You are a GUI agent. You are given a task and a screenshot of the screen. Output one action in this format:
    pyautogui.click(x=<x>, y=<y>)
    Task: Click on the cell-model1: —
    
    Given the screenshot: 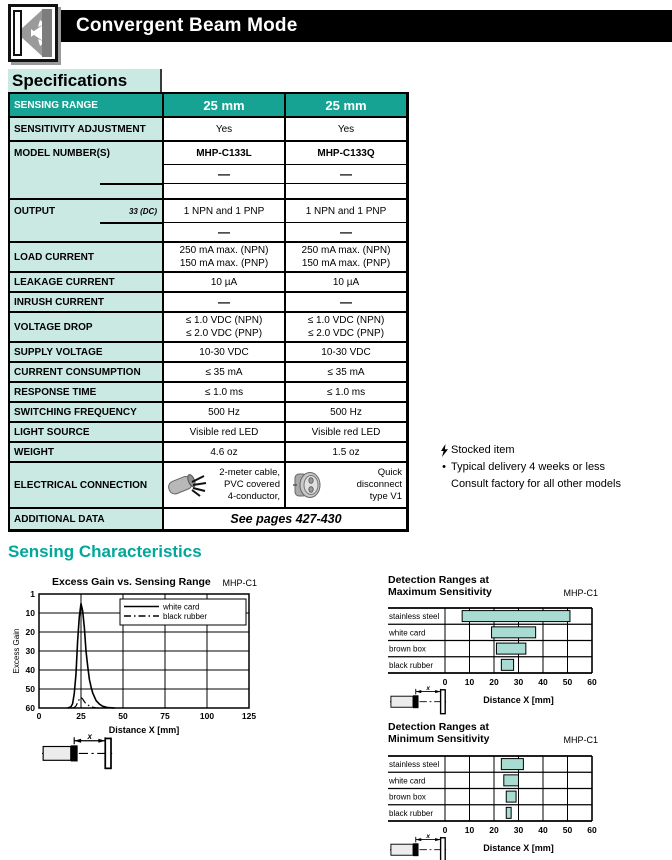 What is the action you would take?
    pyautogui.click(x=223, y=173)
    